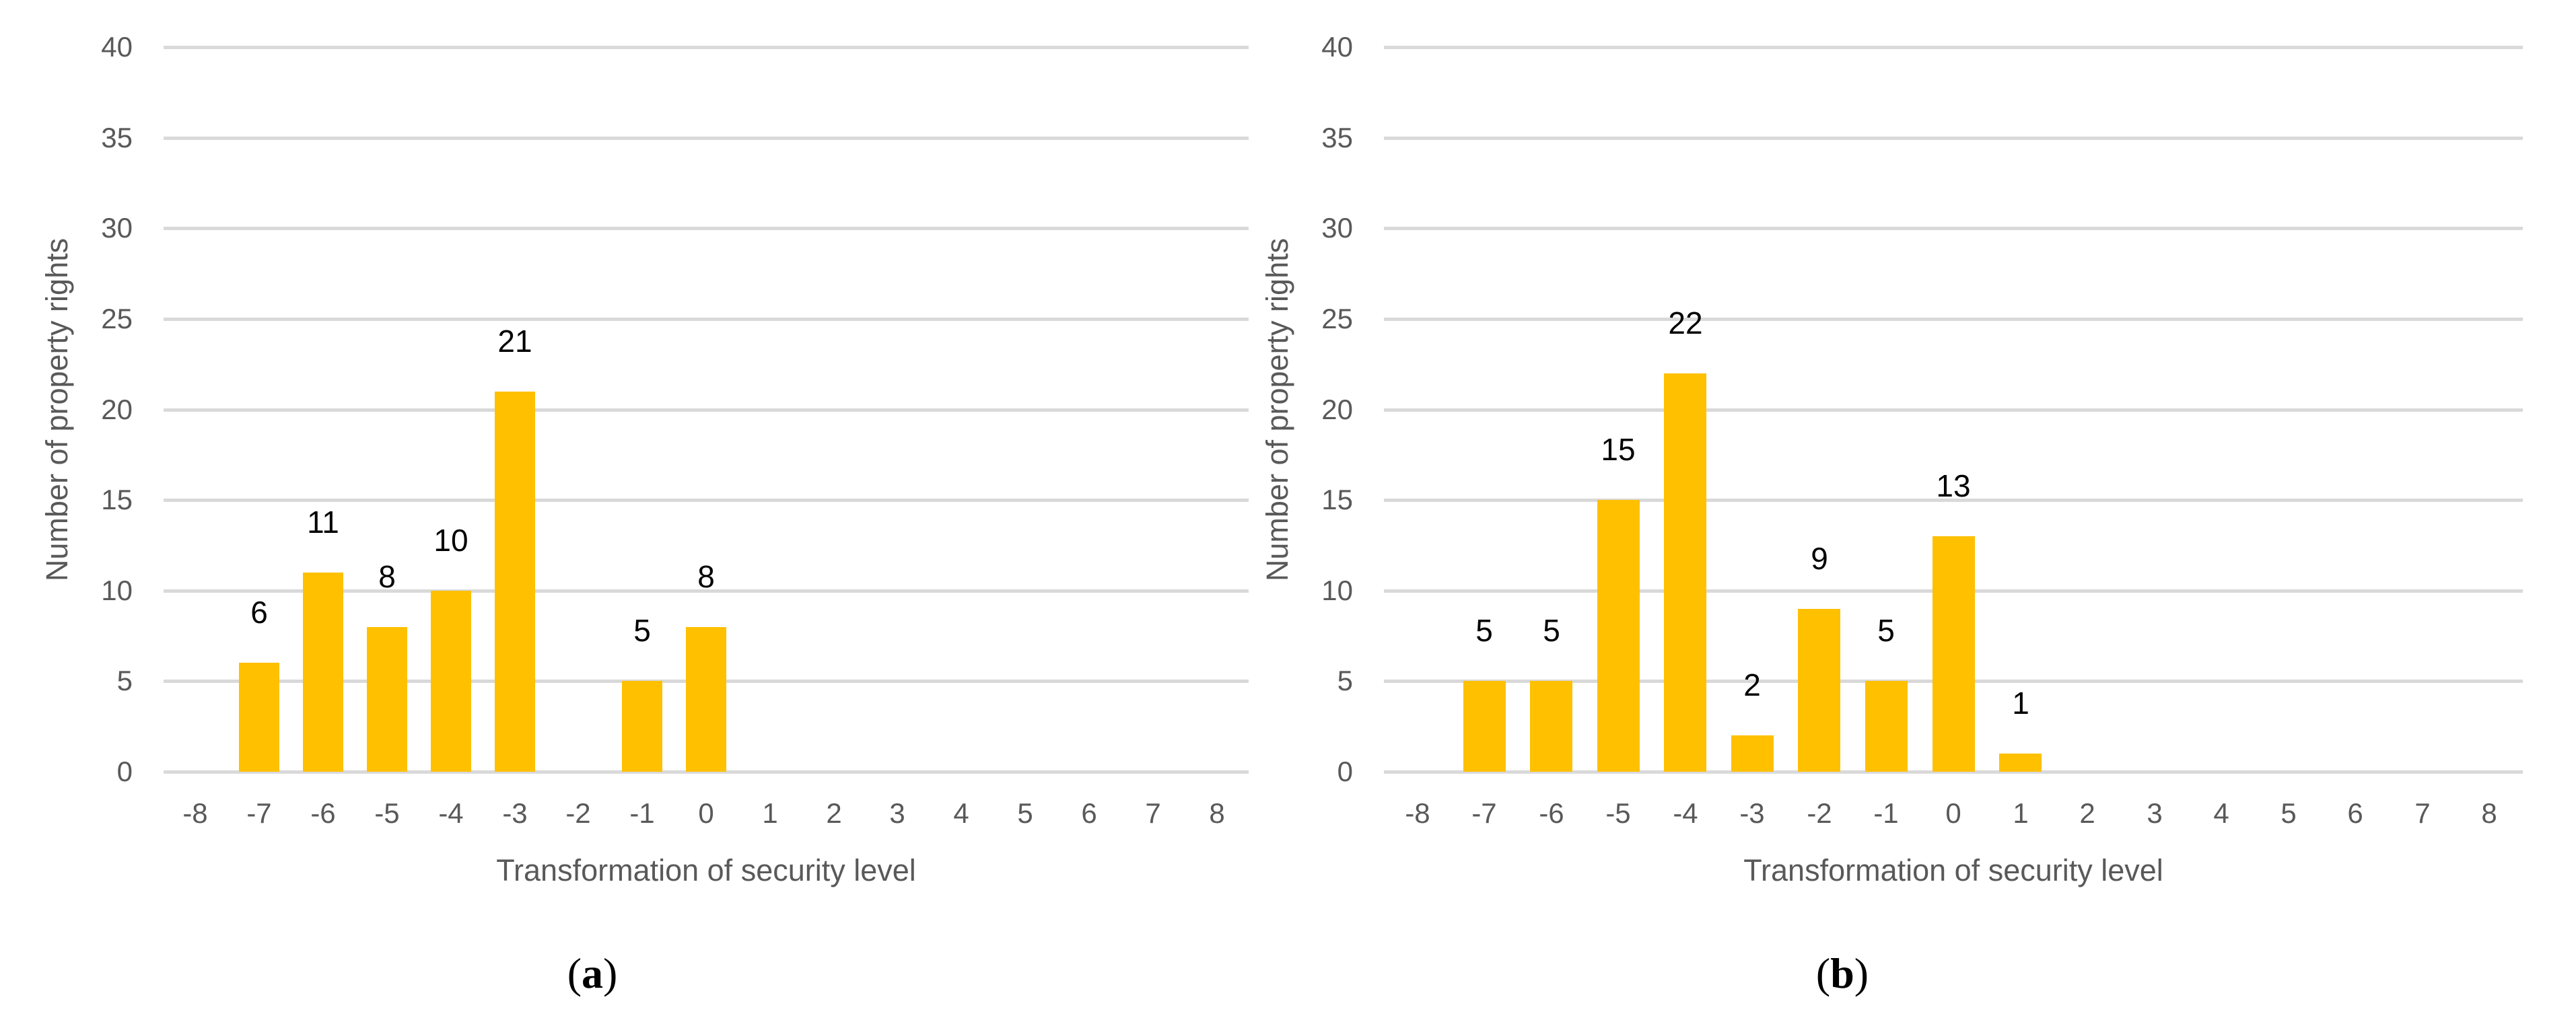 This screenshot has height=1022, width=2576. Describe the element at coordinates (610, 973) in the screenshot. I see `sublabel-a-close-paren: )` at that location.